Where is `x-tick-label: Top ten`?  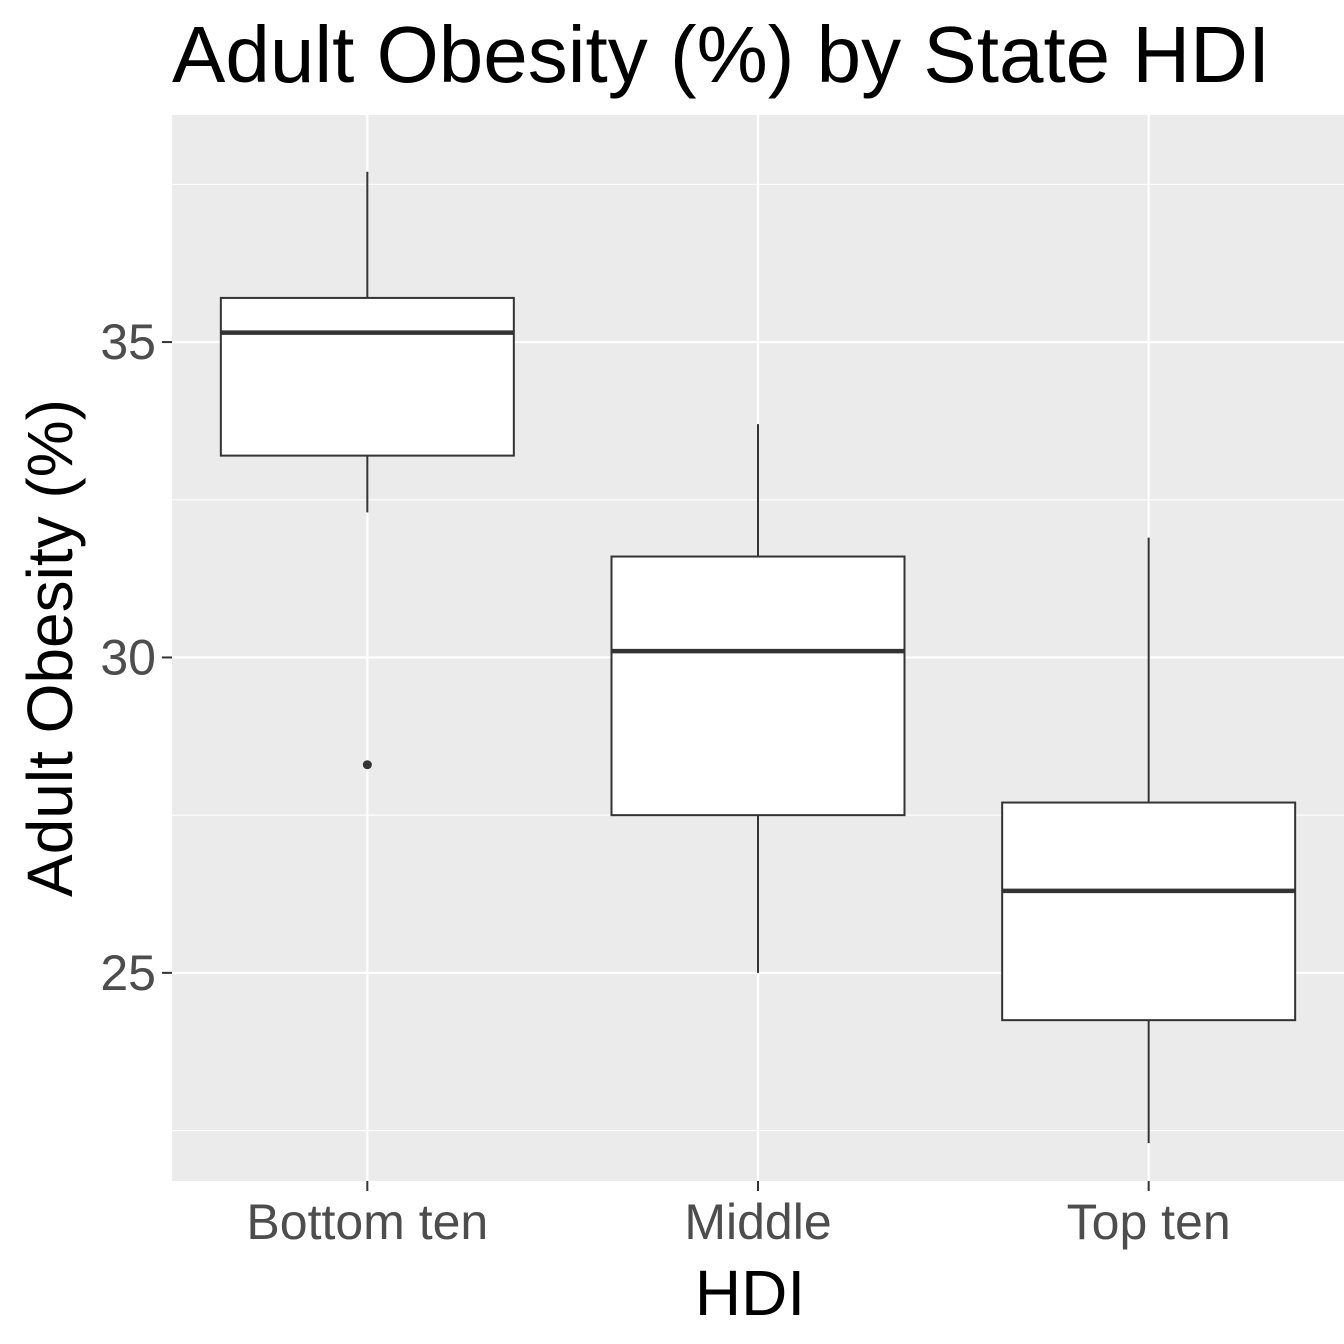
x-tick-label: Top ten is located at coordinates (1149, 1222).